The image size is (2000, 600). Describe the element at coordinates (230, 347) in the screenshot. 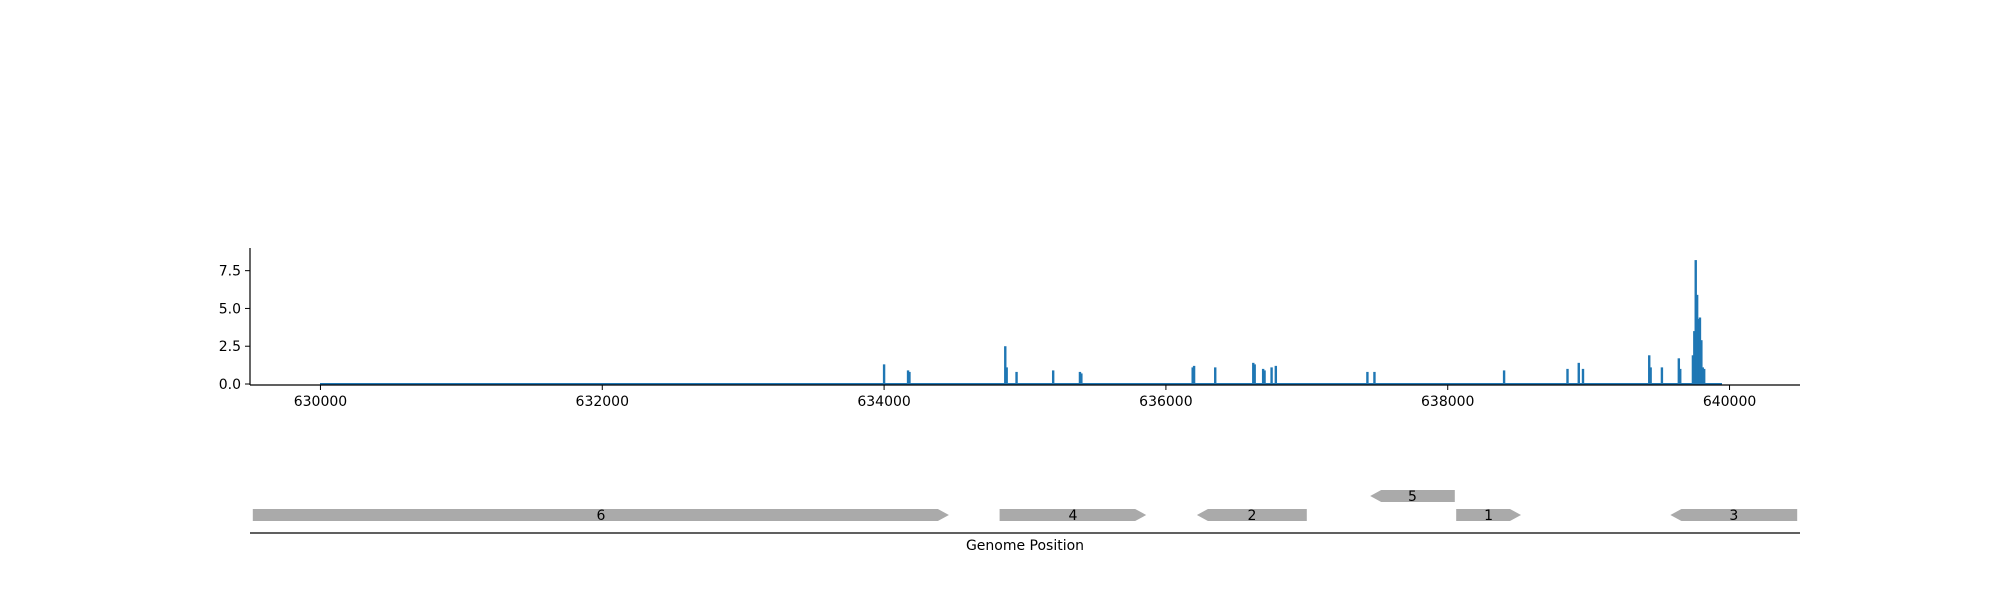

I see `y-tick-label: 2.5` at that location.